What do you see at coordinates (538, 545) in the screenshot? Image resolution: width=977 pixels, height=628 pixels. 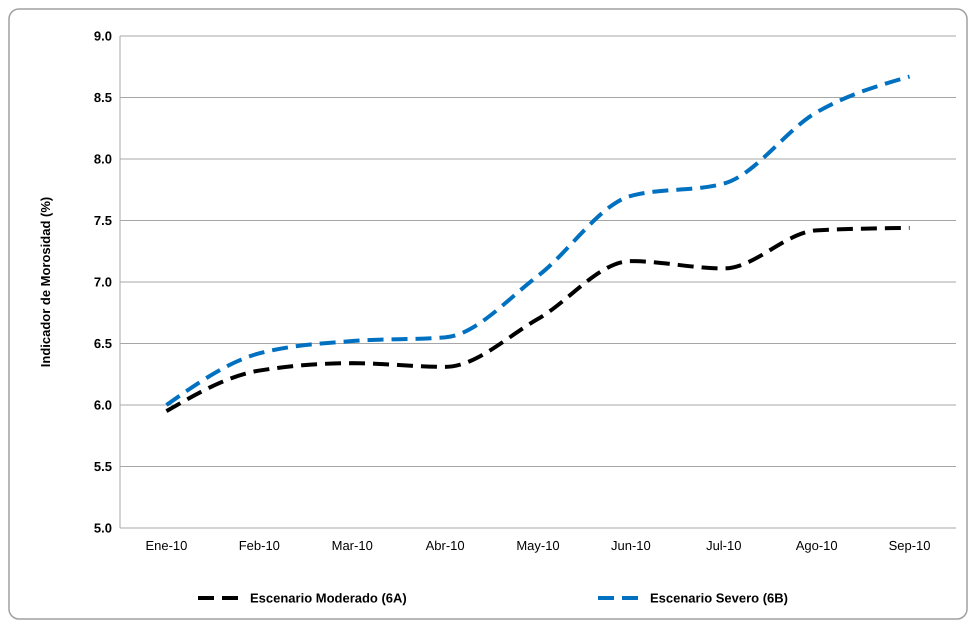 I see `x-tick-label: May-10` at bounding box center [538, 545].